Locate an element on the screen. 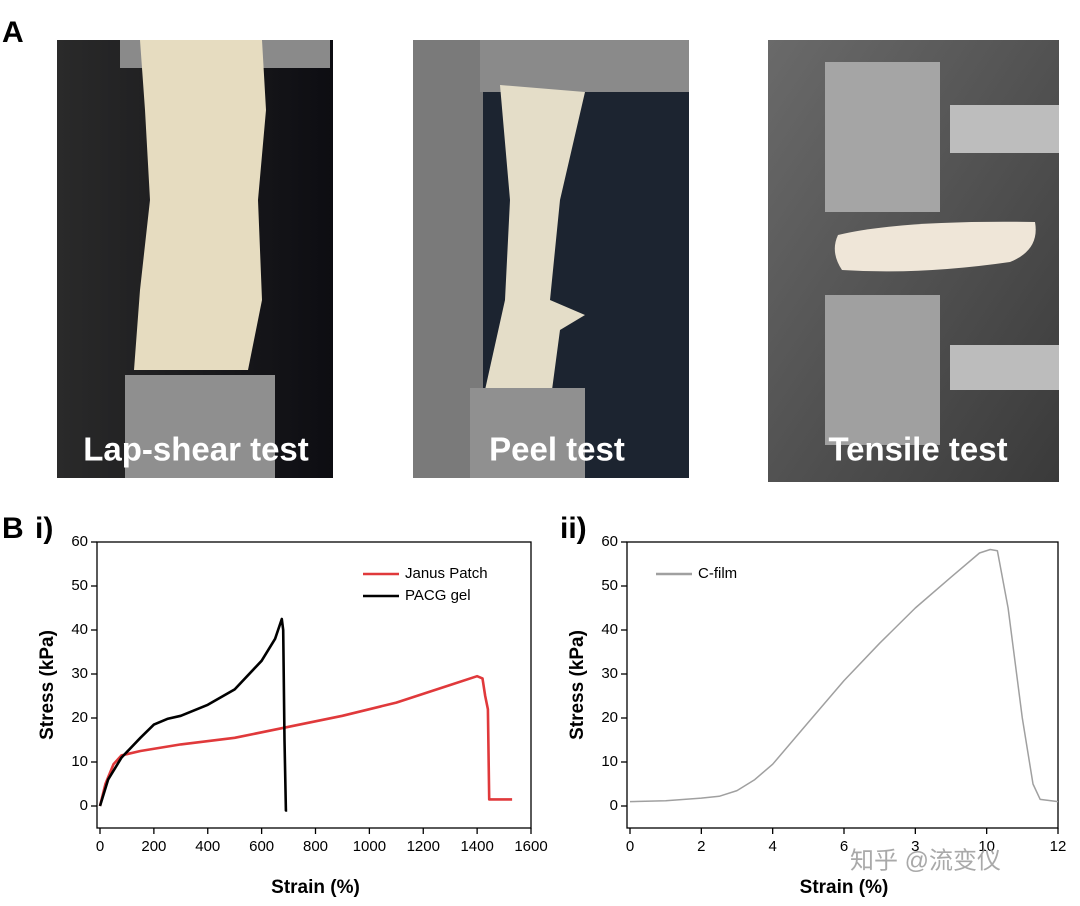 This screenshot has height=906, width=1080. x-tick-label: 3 is located at coordinates (915, 846).